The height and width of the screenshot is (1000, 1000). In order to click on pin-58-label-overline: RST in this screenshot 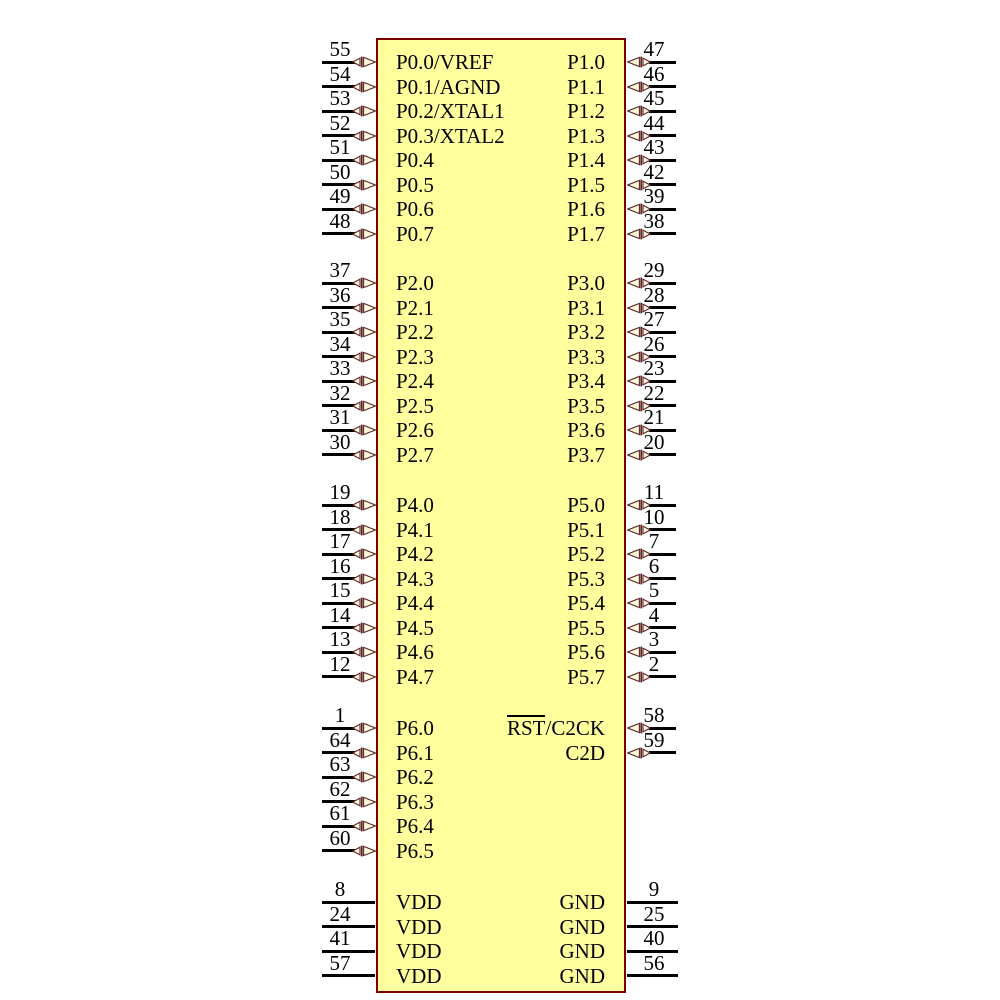, I will do `click(526, 727)`.